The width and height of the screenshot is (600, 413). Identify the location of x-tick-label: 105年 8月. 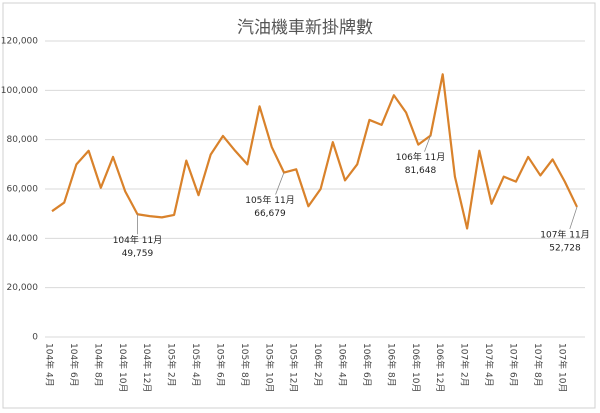
(245, 365).